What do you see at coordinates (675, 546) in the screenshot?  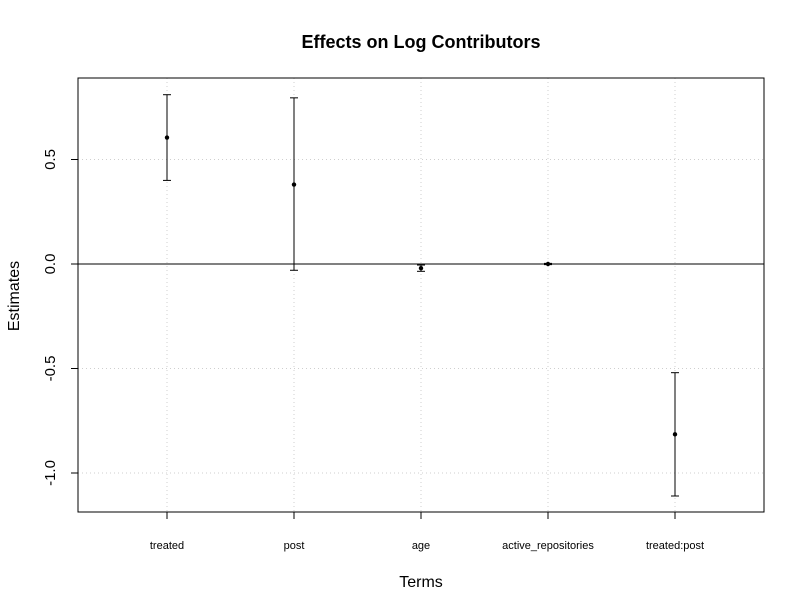 I see `x-tick-label: treated:post` at bounding box center [675, 546].